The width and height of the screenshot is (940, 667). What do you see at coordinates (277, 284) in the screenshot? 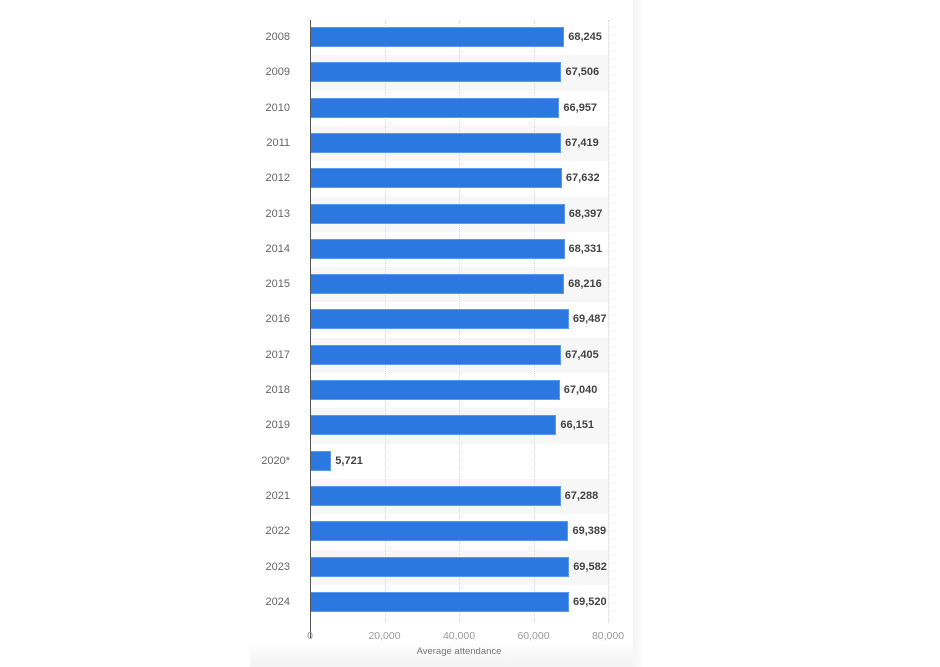
I see `category-label: 2015` at bounding box center [277, 284].